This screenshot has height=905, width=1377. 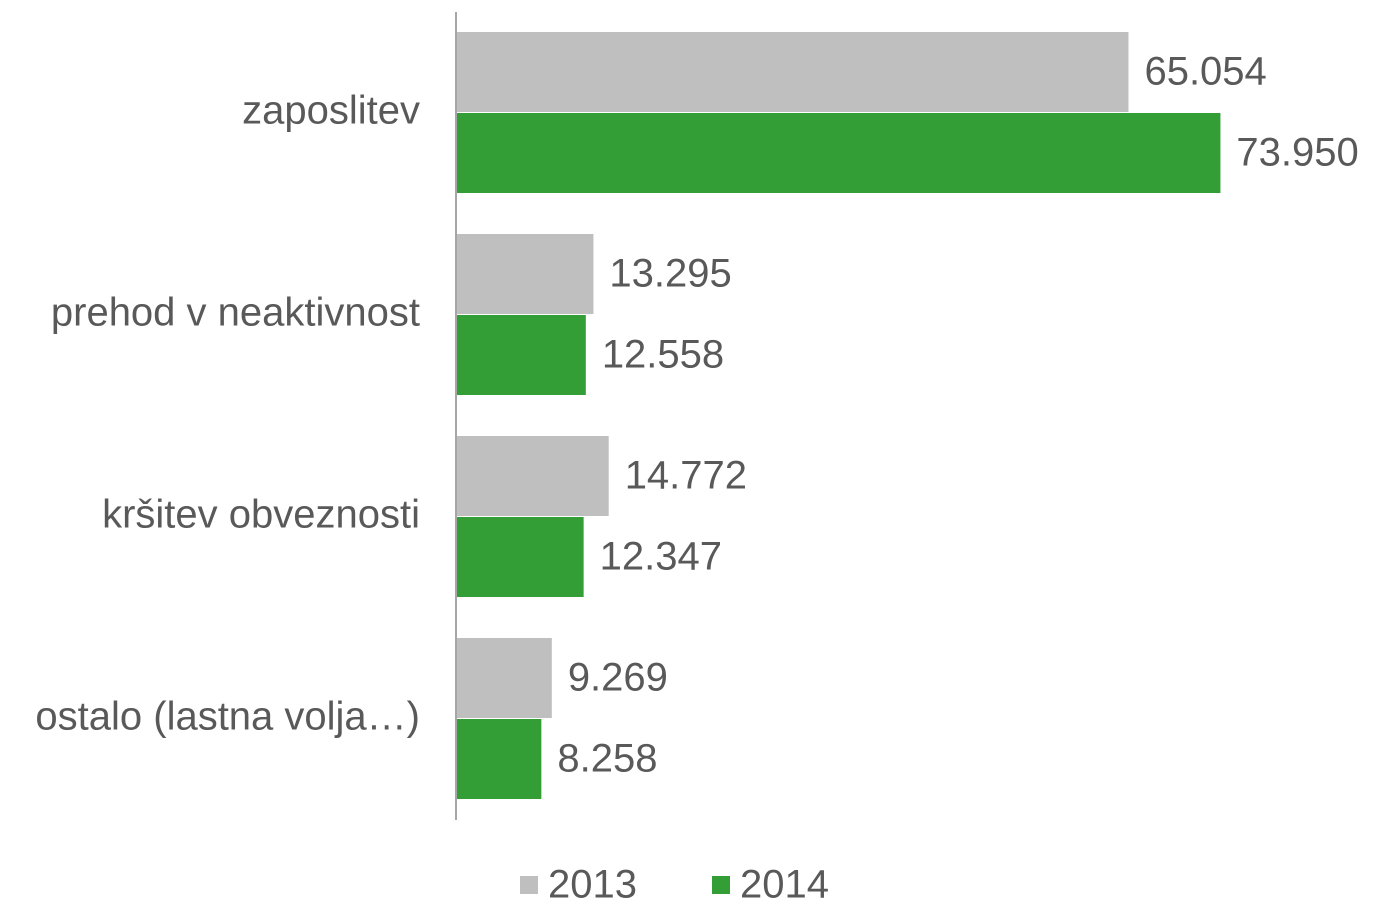 I want to click on category-label: zaposlitev, so click(x=331, y=111).